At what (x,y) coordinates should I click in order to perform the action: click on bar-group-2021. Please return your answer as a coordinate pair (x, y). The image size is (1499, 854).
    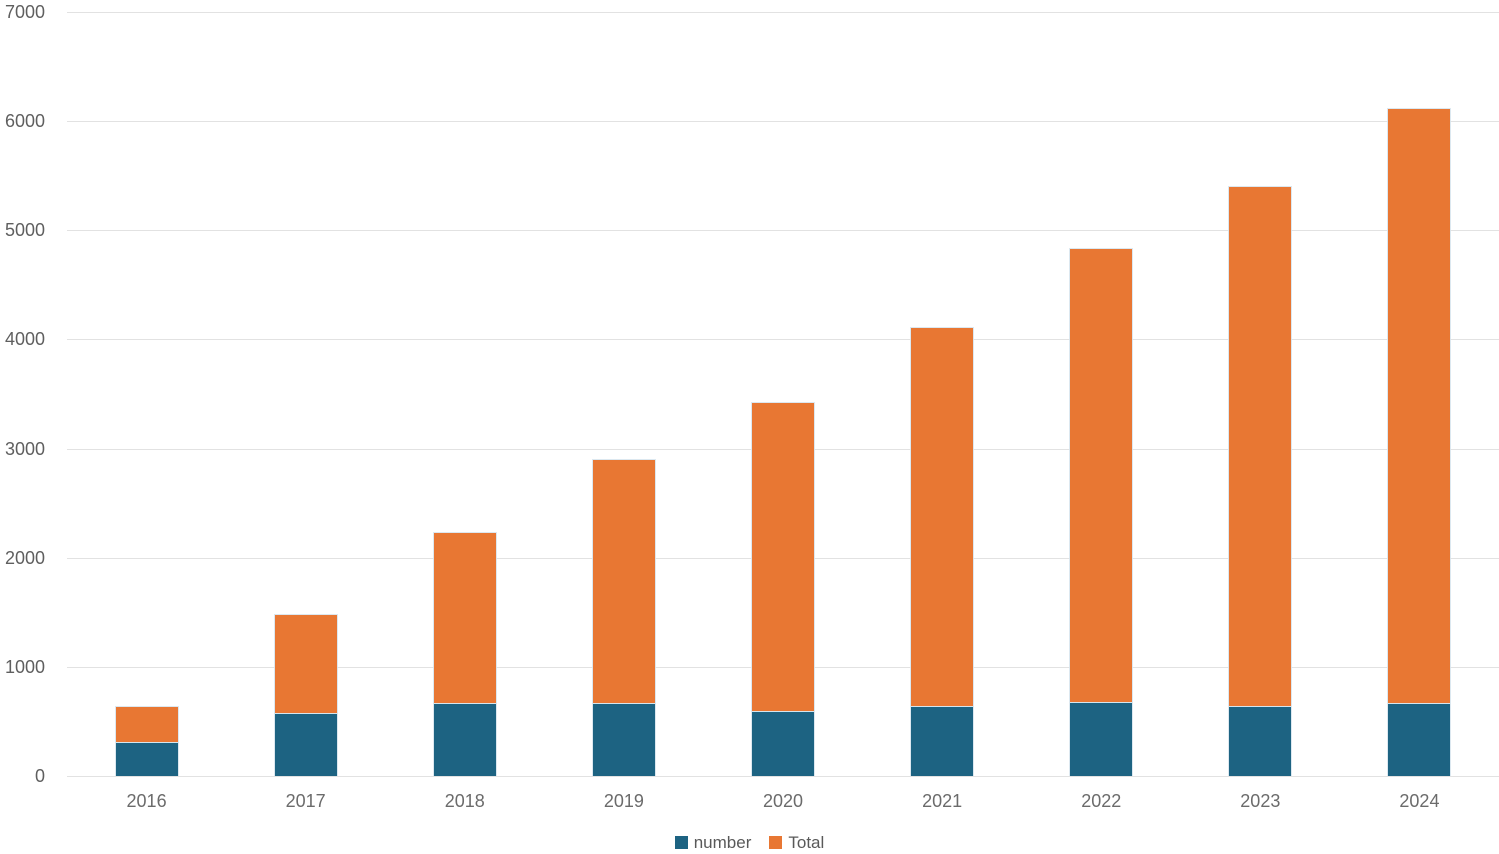
    Looking at the image, I should click on (942, 551).